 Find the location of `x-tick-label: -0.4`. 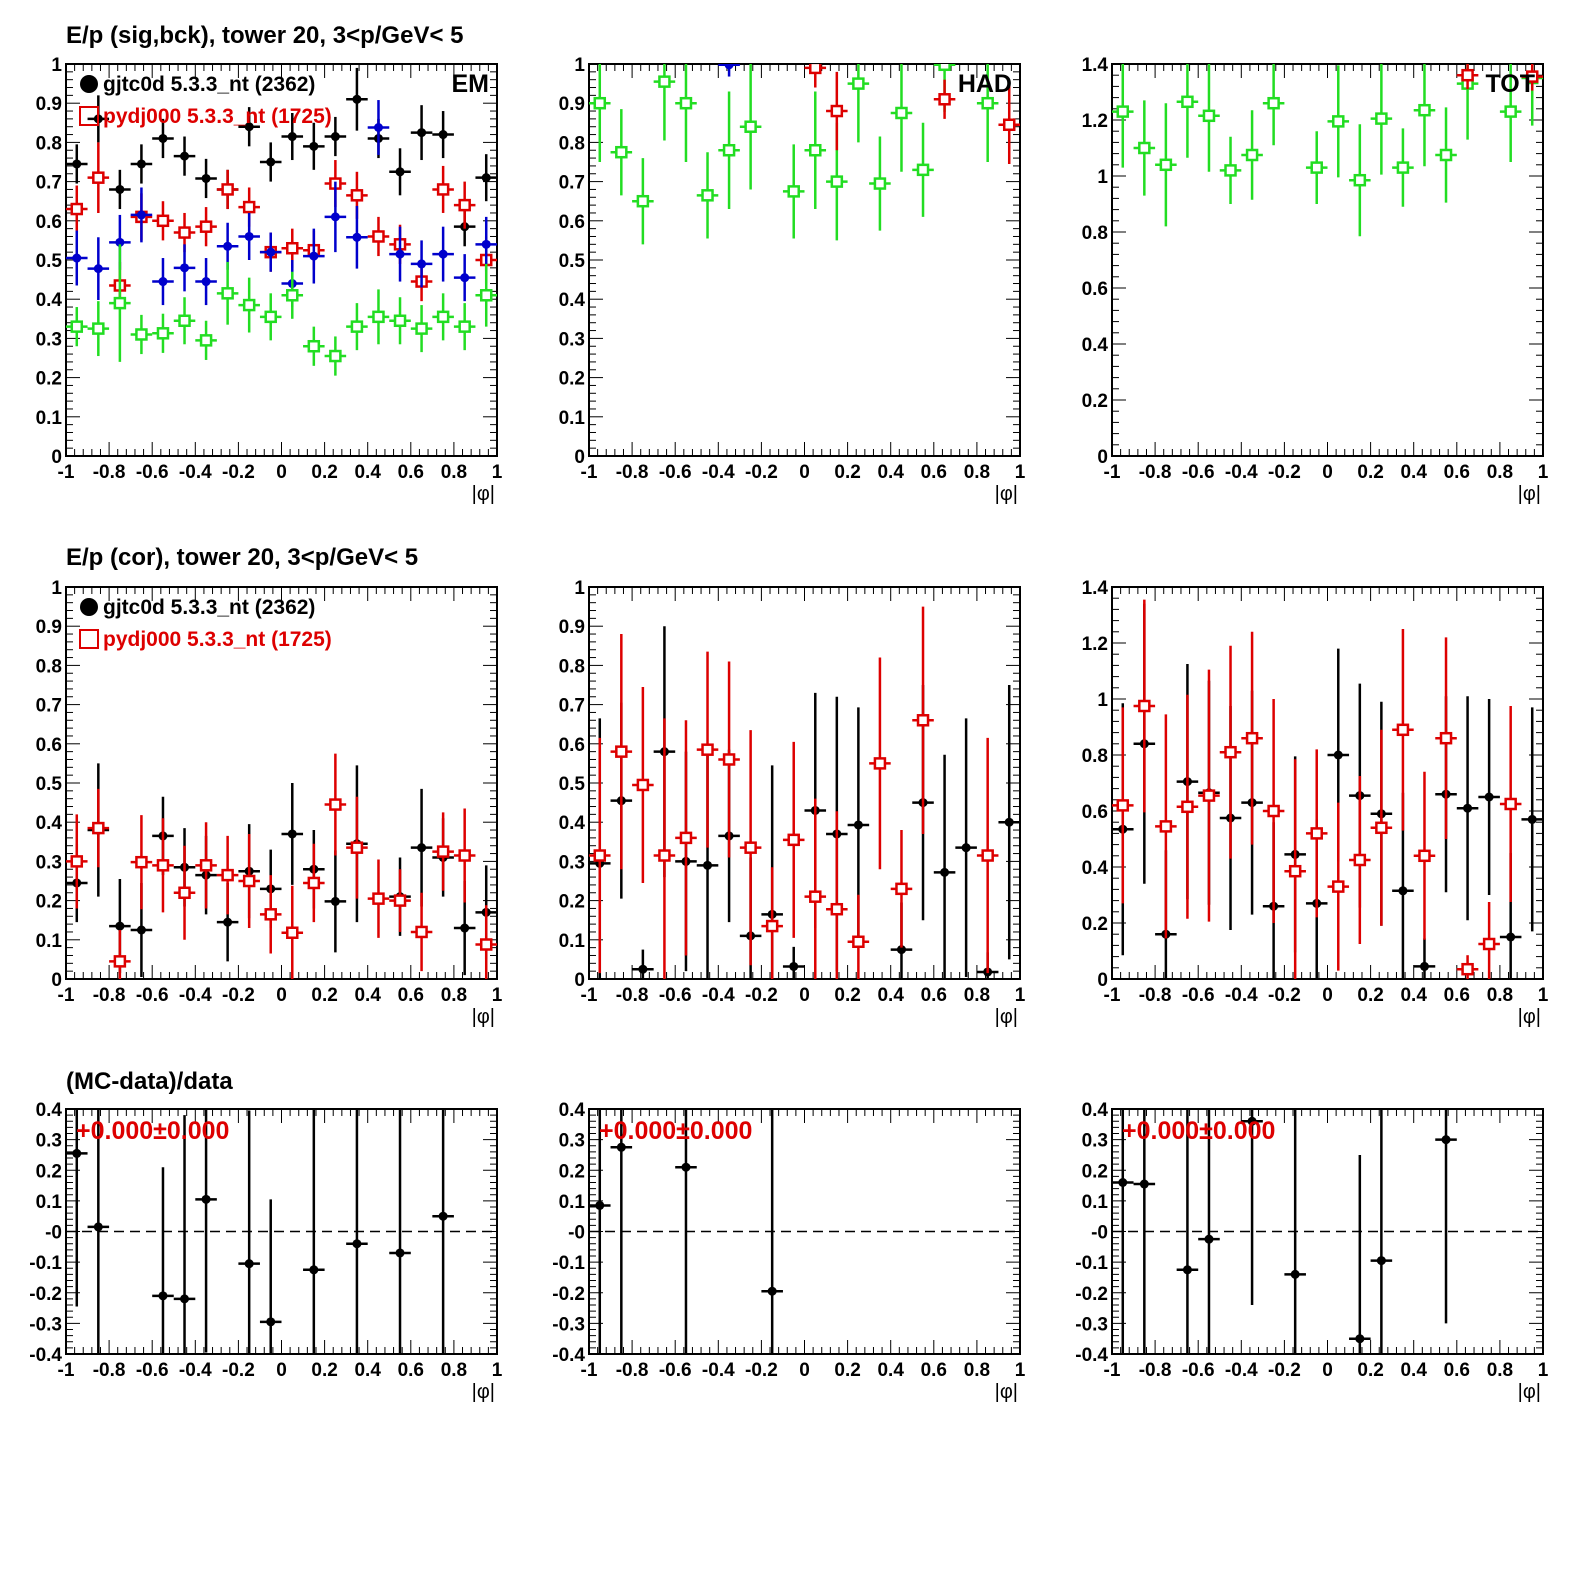

x-tick-label: -0.4 is located at coordinates (718, 1370).